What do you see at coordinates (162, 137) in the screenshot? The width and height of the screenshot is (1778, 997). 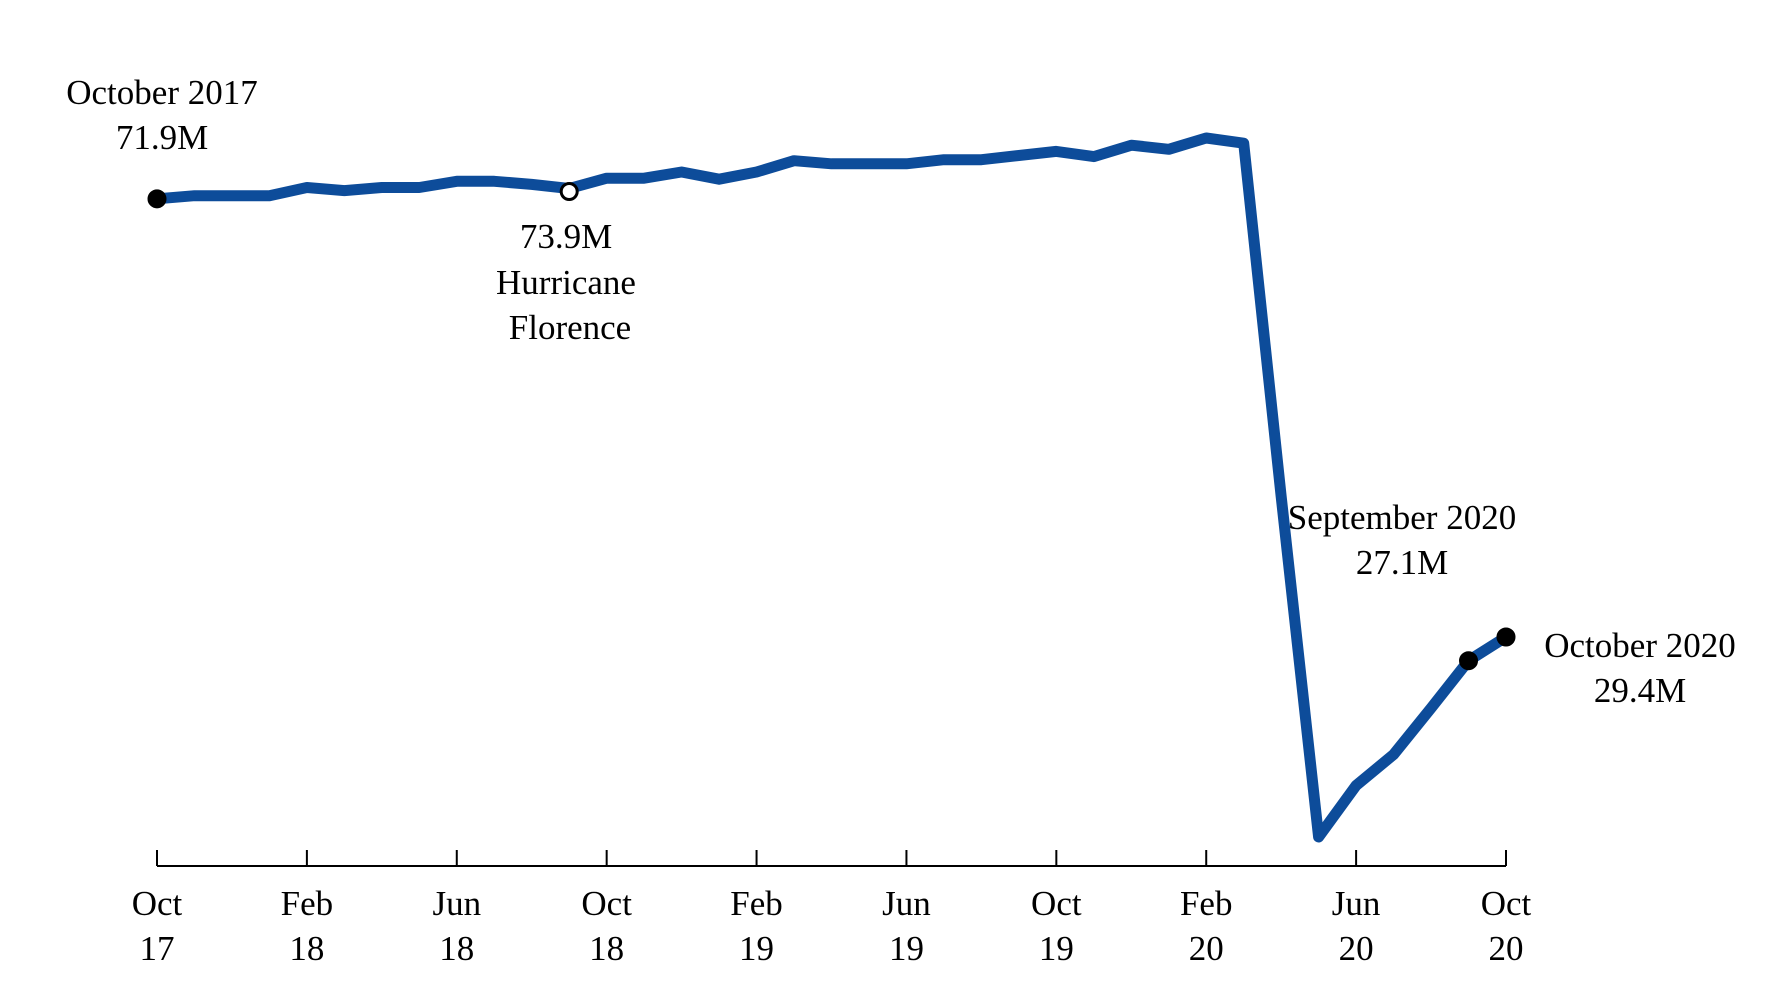 I see `annotation-october-2017-line2: 71.9M` at bounding box center [162, 137].